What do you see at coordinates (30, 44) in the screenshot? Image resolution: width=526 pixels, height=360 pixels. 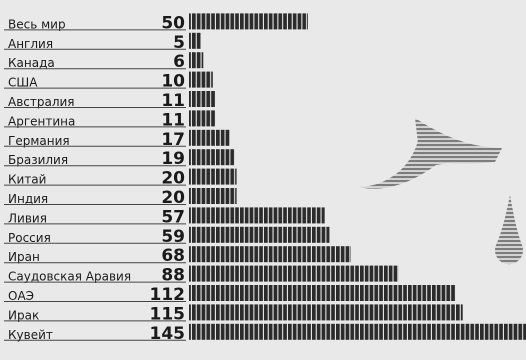 I see `category-label: Англия` at bounding box center [30, 44].